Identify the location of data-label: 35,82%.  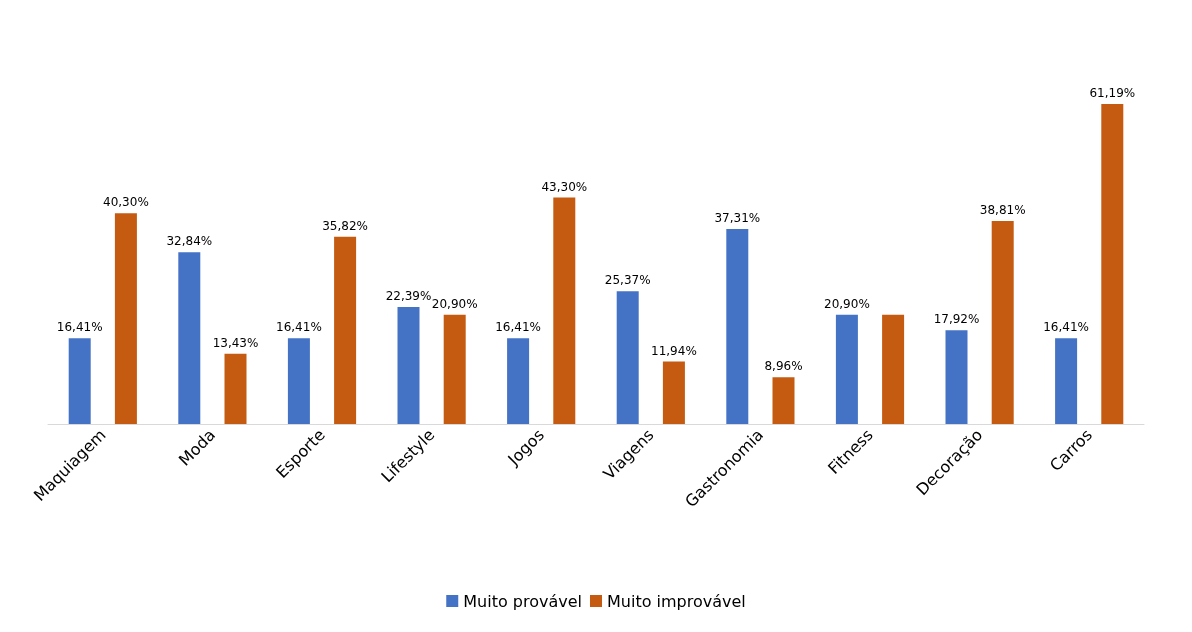
(345, 225).